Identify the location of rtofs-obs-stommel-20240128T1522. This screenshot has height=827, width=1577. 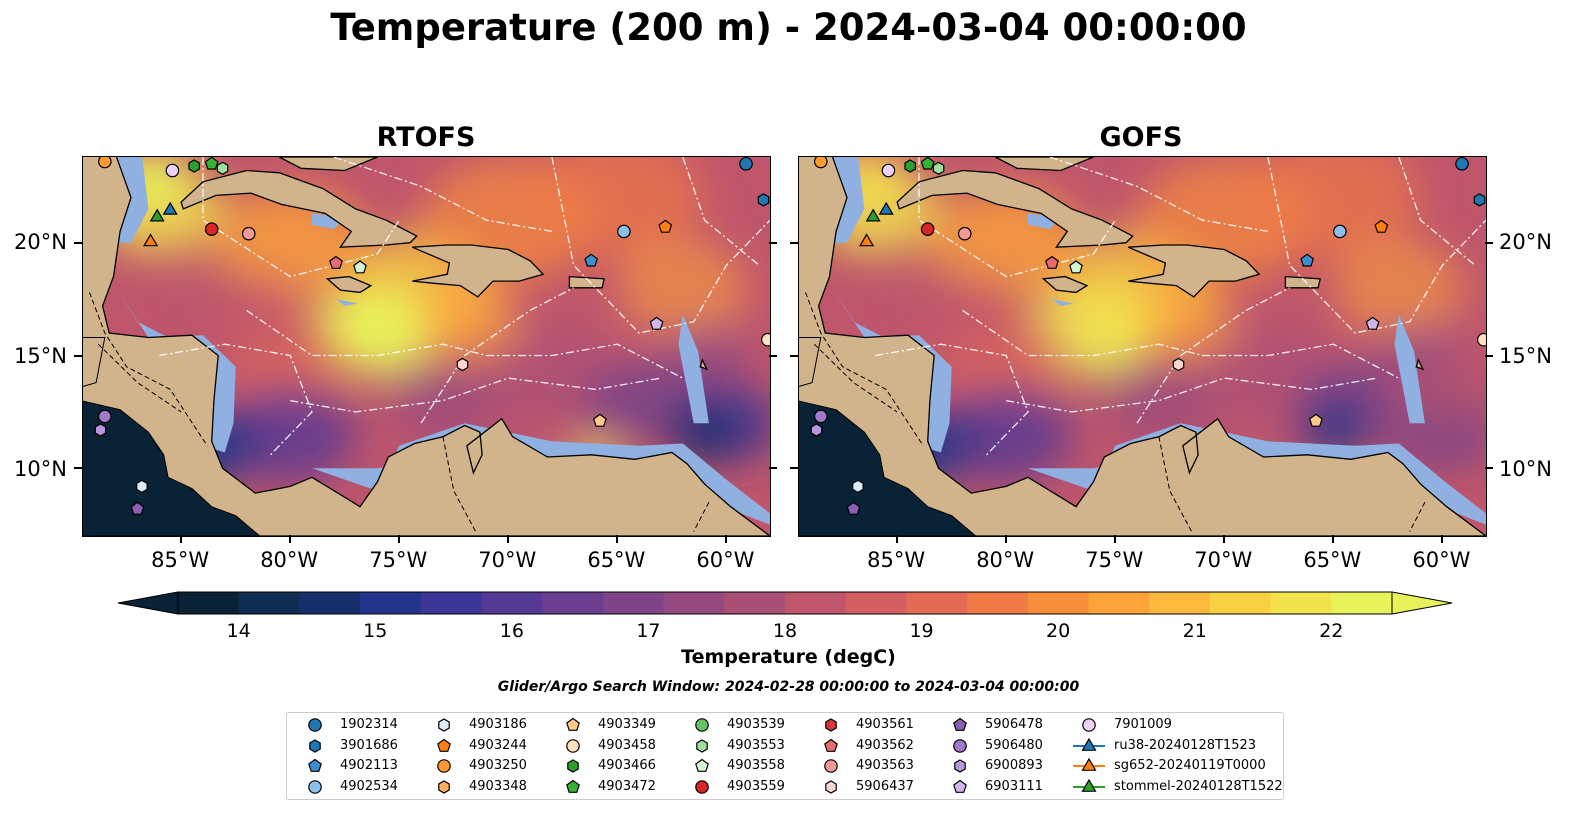
(157, 215).